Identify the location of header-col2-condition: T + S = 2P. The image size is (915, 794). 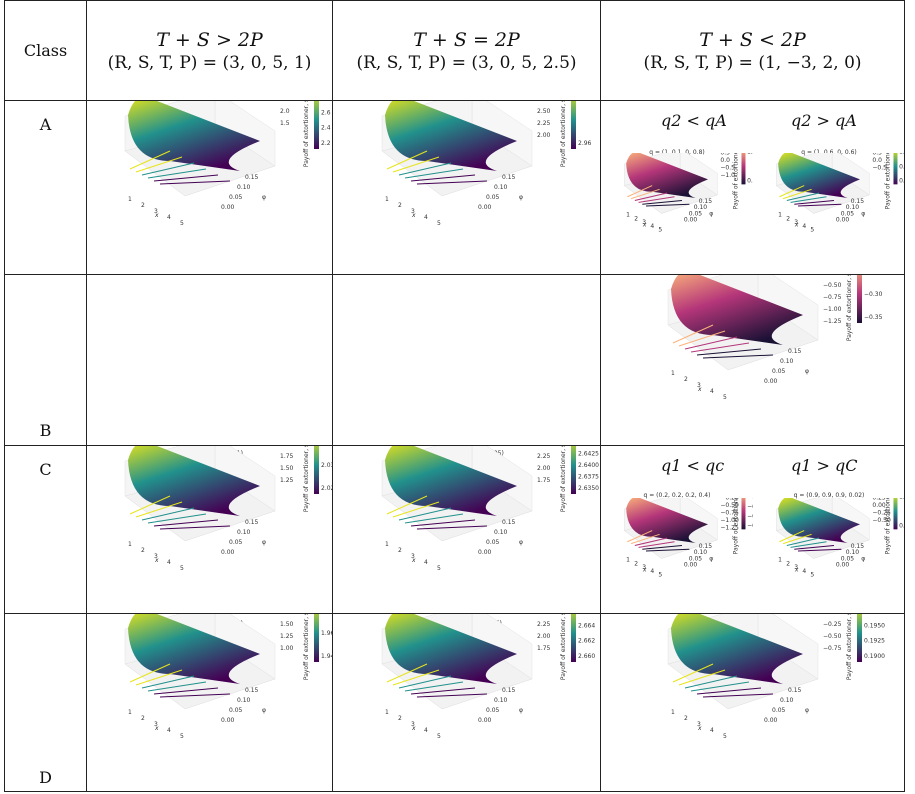
(466, 40).